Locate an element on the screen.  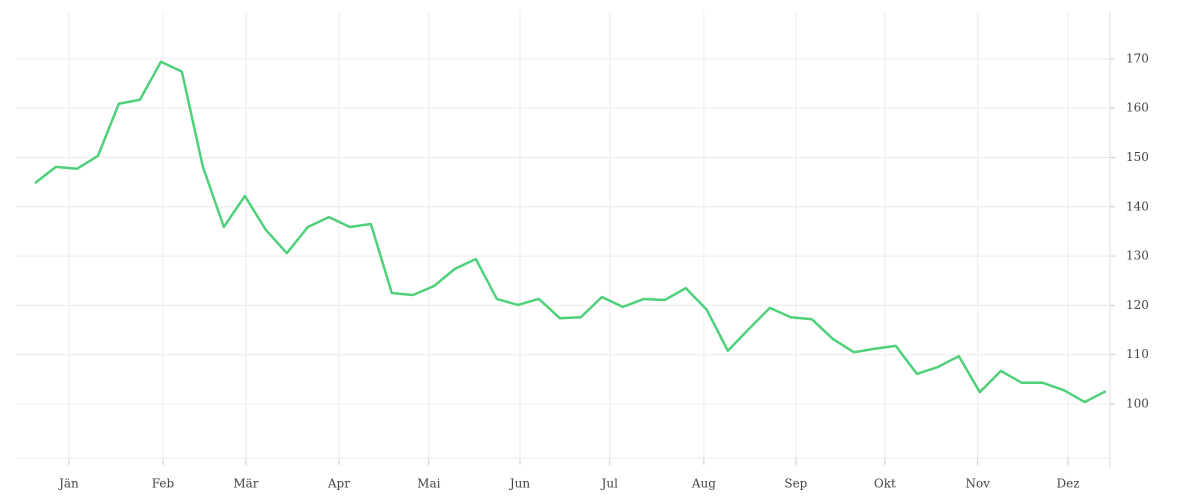
y-tick-label: 170 is located at coordinates (1137, 58).